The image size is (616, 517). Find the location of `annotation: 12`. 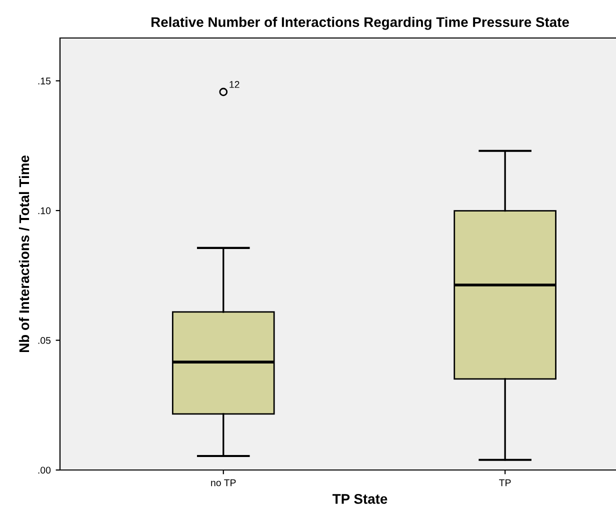

annotation: 12 is located at coordinates (235, 84).